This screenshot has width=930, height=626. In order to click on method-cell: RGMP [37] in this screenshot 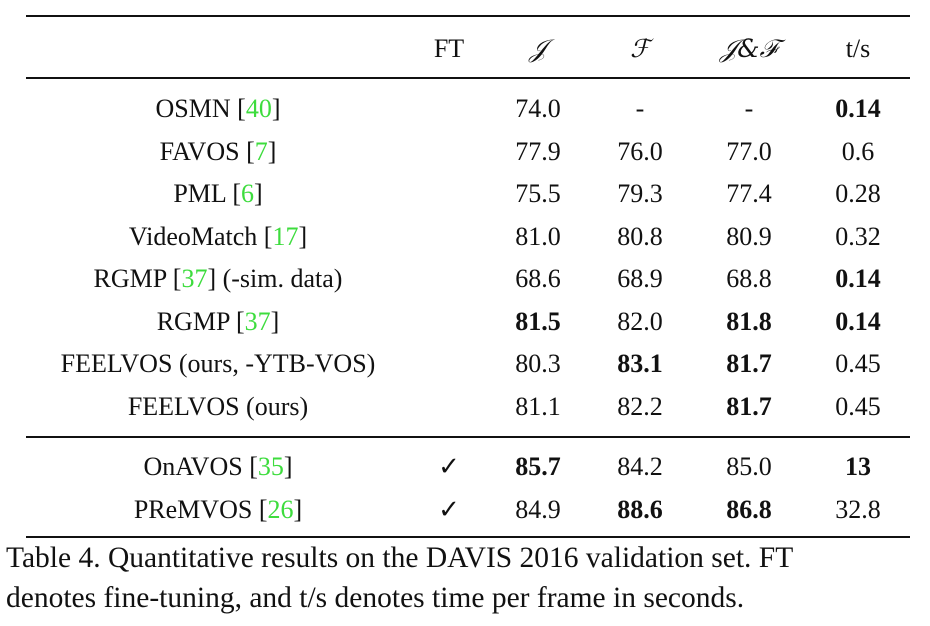, I will do `click(218, 321)`.